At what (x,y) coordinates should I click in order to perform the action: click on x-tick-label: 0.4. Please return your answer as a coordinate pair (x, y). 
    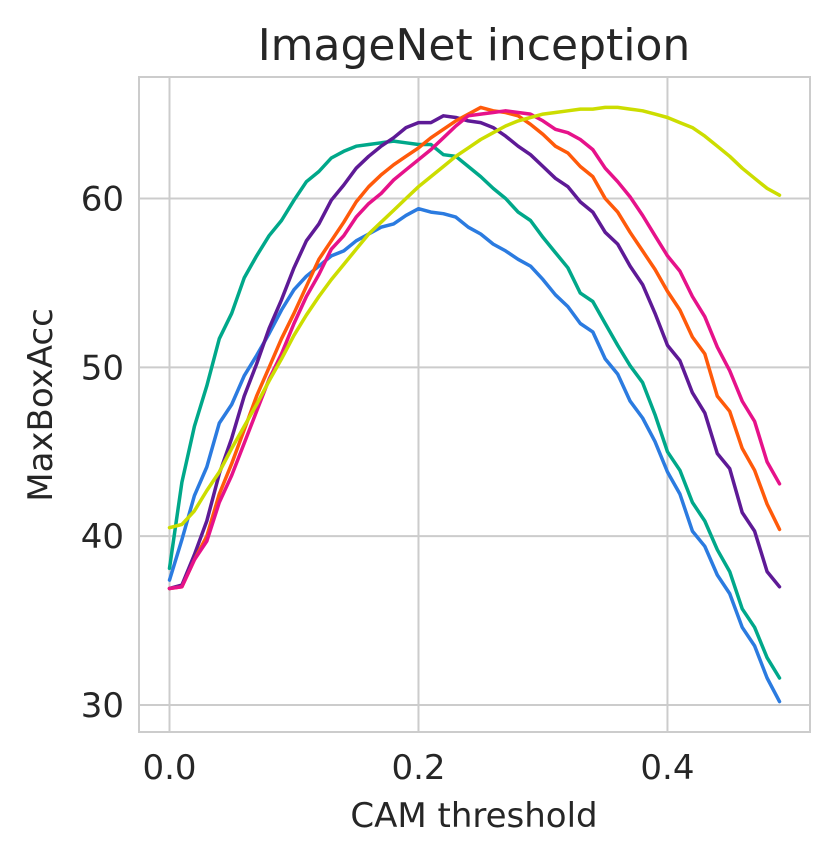
    Looking at the image, I should click on (667, 768).